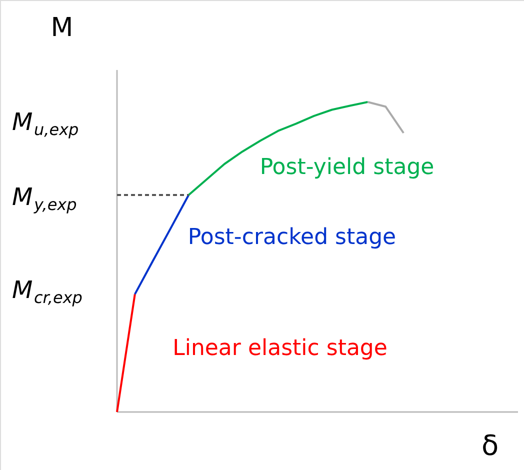 This screenshot has height=470, width=524. I want to click on series-label: Post-cracked stage, so click(292, 237).